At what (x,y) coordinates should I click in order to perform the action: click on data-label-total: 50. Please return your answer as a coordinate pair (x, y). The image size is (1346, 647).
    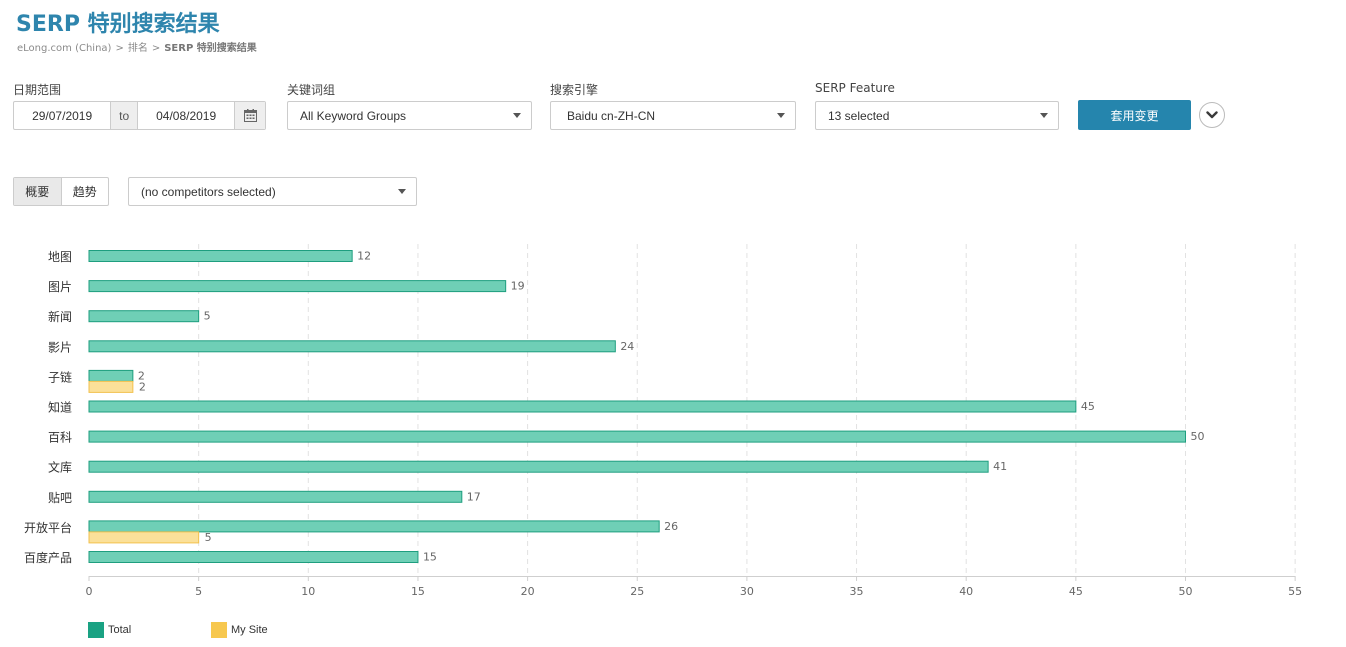
    Looking at the image, I should click on (1198, 436).